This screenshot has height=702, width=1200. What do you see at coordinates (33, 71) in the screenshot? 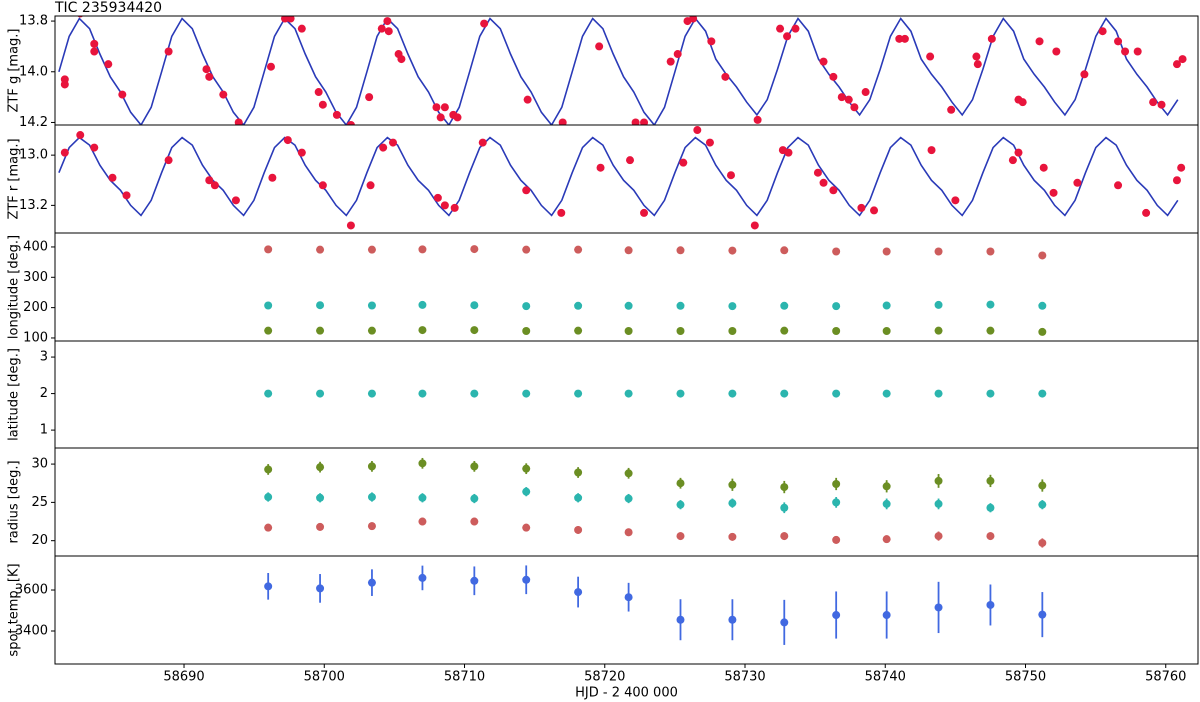
I see `y-tick-label: 14.0` at bounding box center [33, 71].